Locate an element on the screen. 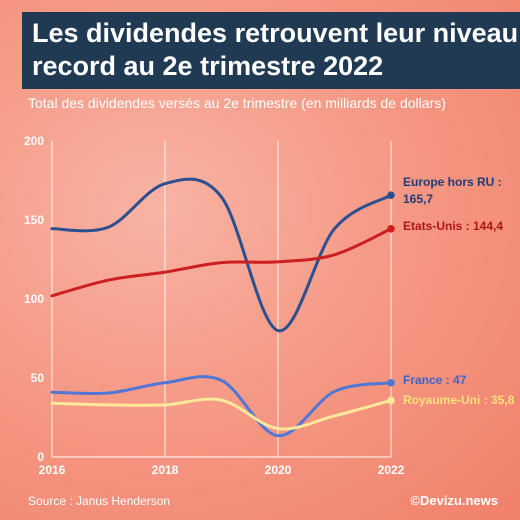  x-tick-label-2016: 2016 is located at coordinates (52, 470).